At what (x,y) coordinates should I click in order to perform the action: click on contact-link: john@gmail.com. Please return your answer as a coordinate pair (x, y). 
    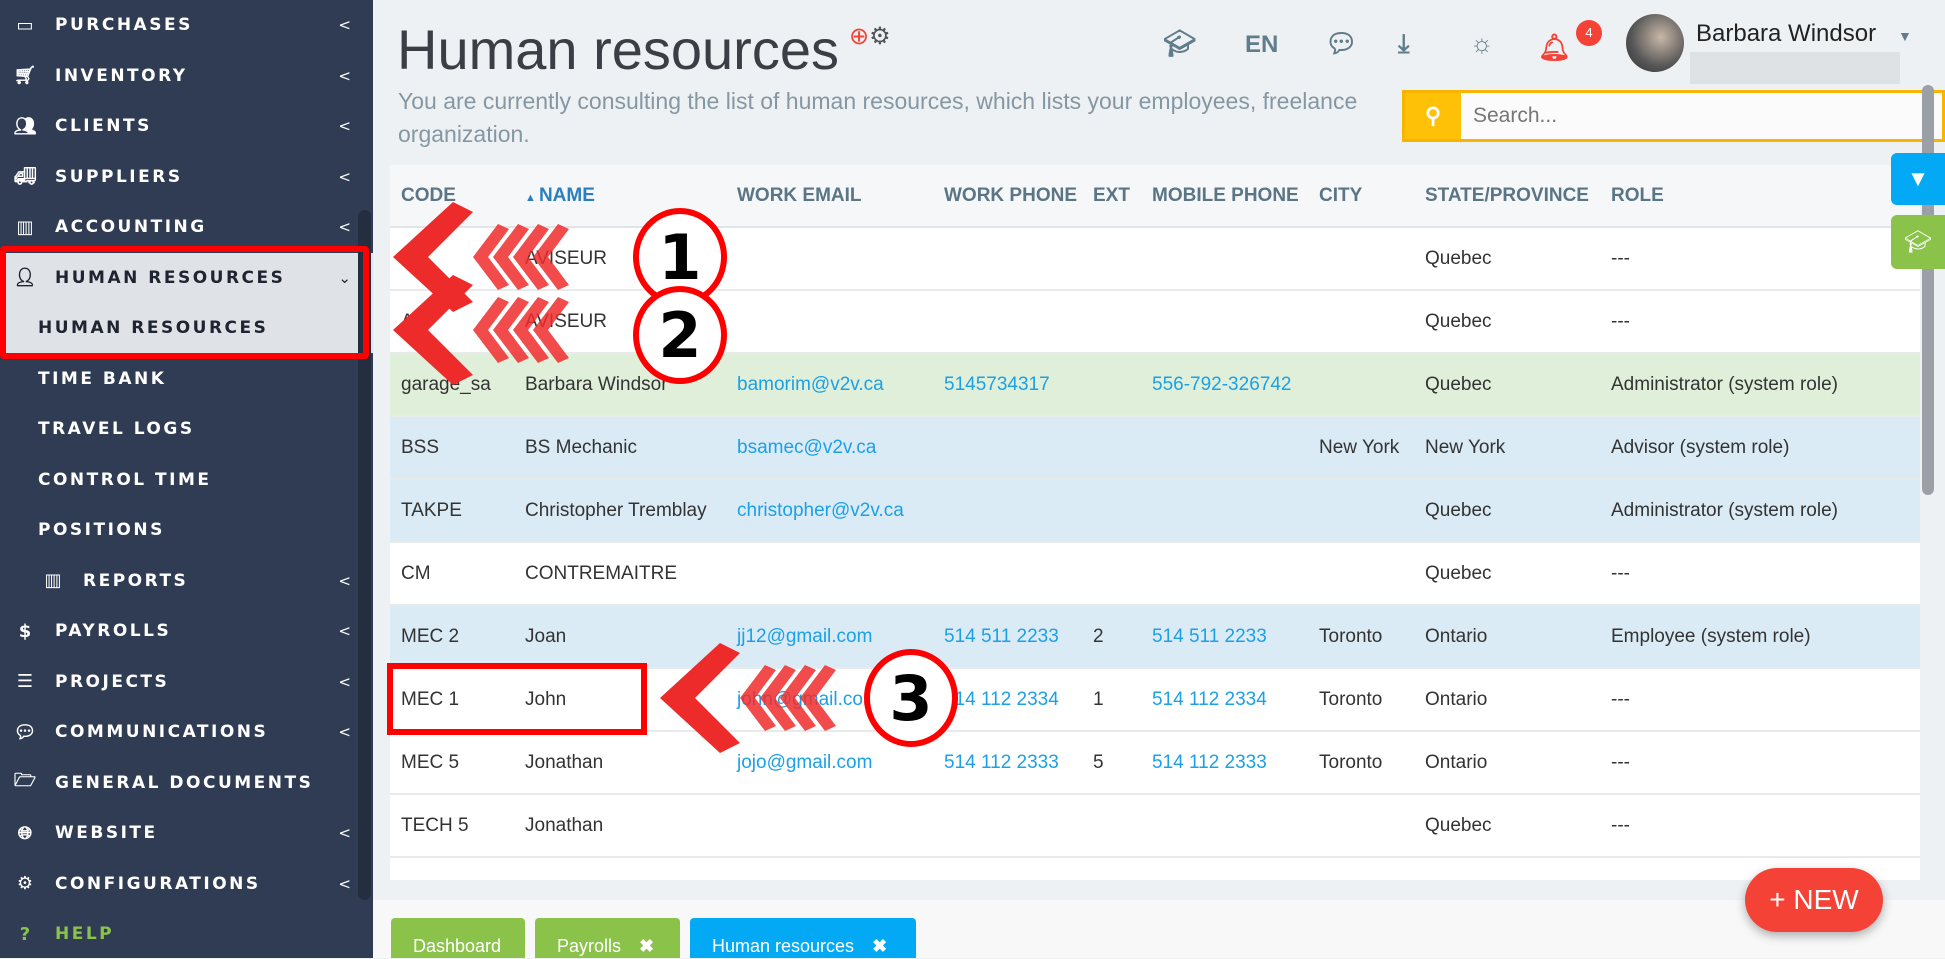
    Looking at the image, I should click on (808, 699).